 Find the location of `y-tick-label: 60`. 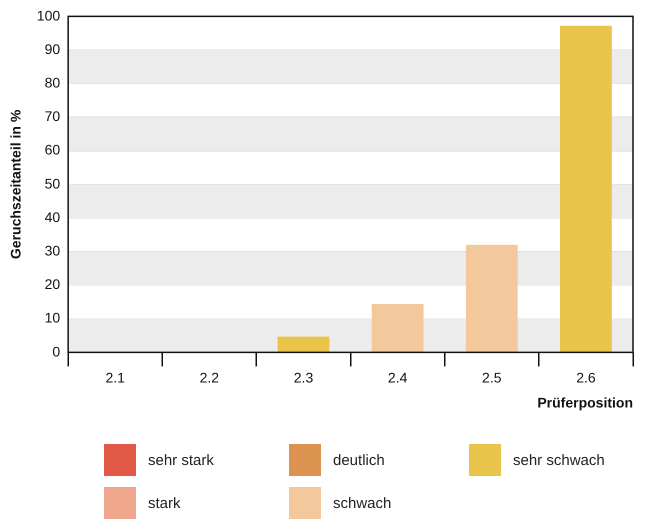

y-tick-label: 60 is located at coordinates (52, 150).